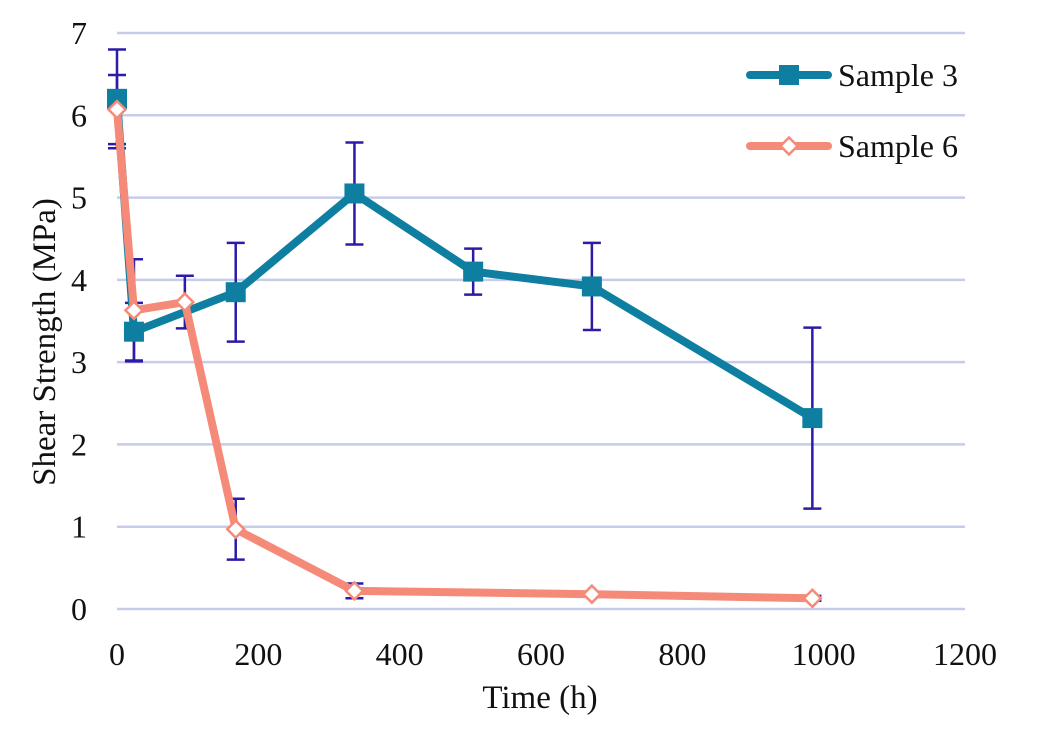  I want to click on legend-entry-1: Sample 3, so click(852, 75).